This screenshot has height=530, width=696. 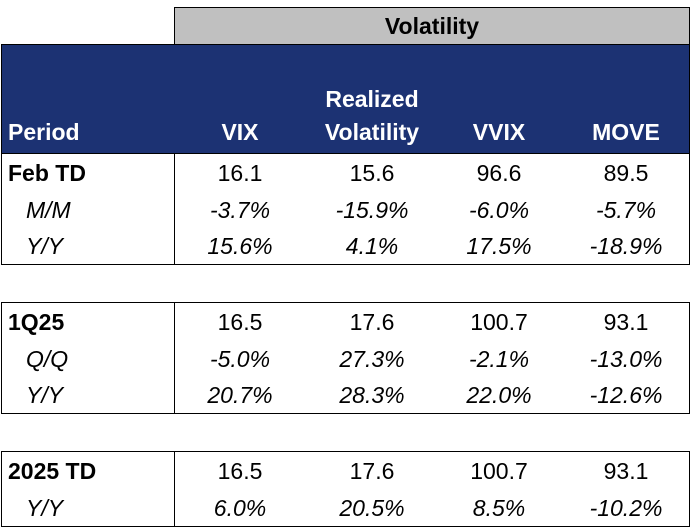 What do you see at coordinates (372, 210) in the screenshot?
I see `cell-realized: -15.9%` at bounding box center [372, 210].